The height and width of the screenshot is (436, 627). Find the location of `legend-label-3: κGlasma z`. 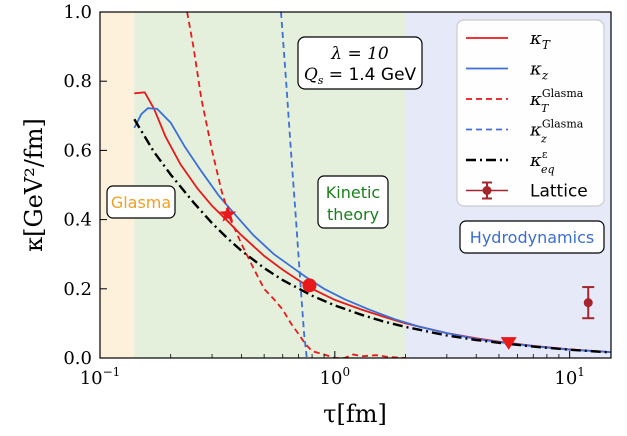

legend-label-3: κGlasma z is located at coordinates (556, 132).